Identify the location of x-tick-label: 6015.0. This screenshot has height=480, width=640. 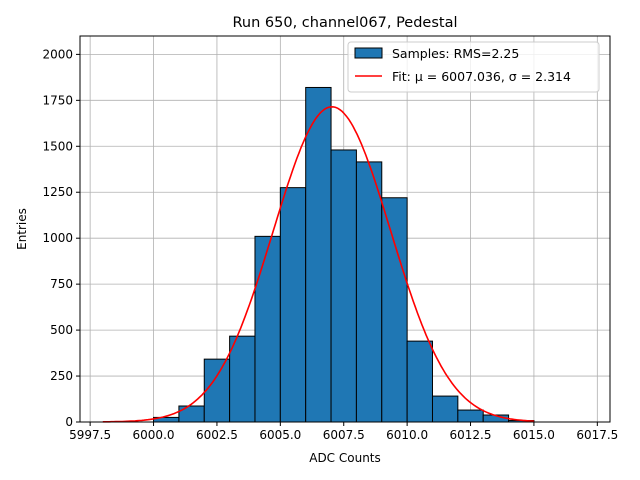
(534, 435).